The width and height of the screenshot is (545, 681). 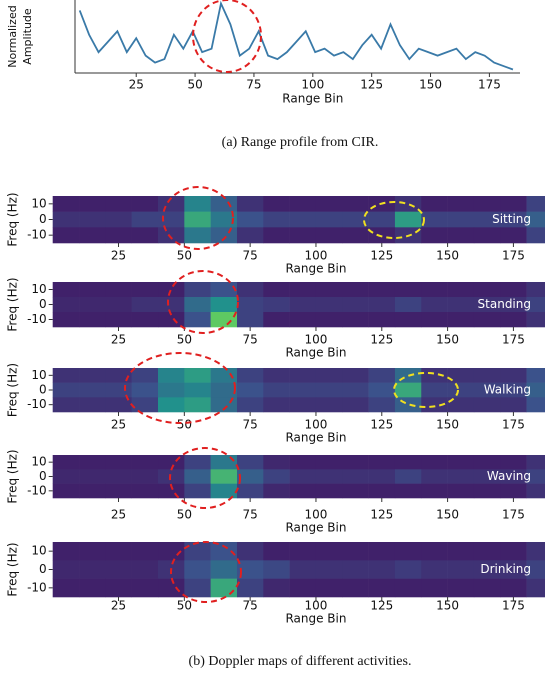 What do you see at coordinates (43, 569) in the screenshot?
I see `y-tick-label: 0` at bounding box center [43, 569].